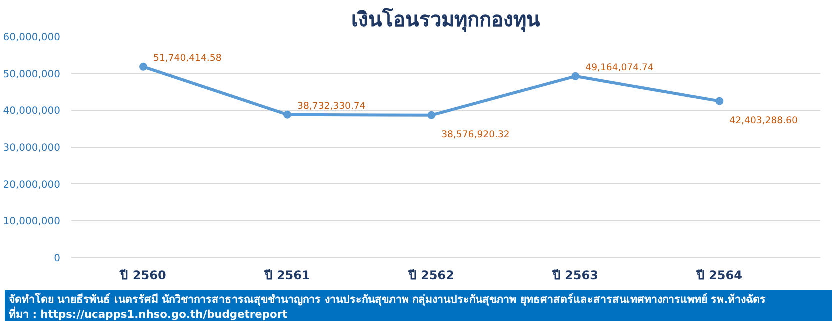 Image resolution: width=832 pixels, height=321 pixels. Describe the element at coordinates (32, 112) in the screenshot. I see `y-tick-label: 40,000,000` at that location.